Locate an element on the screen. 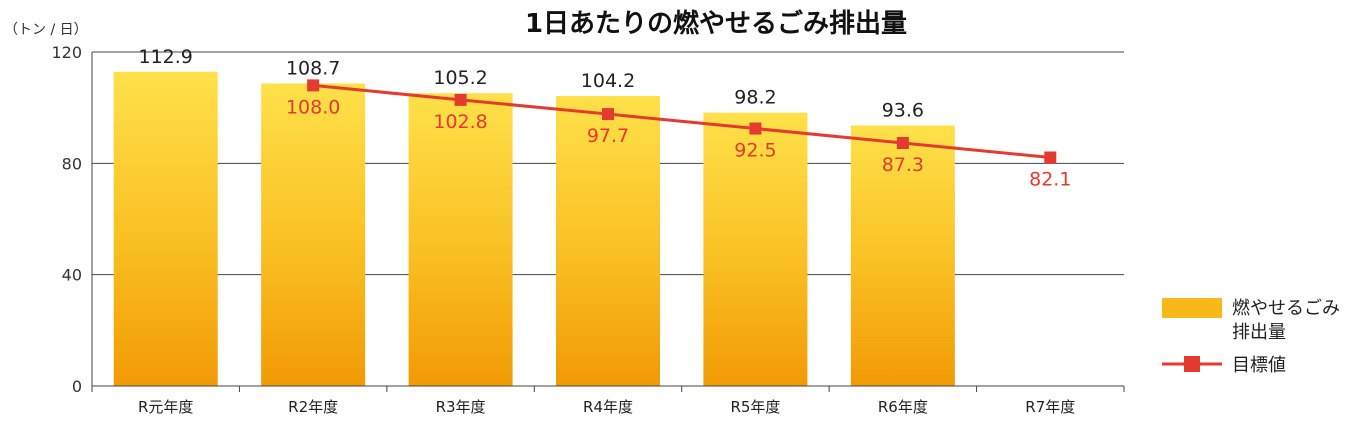 The width and height of the screenshot is (1364, 432). target-line is located at coordinates (681, 121).